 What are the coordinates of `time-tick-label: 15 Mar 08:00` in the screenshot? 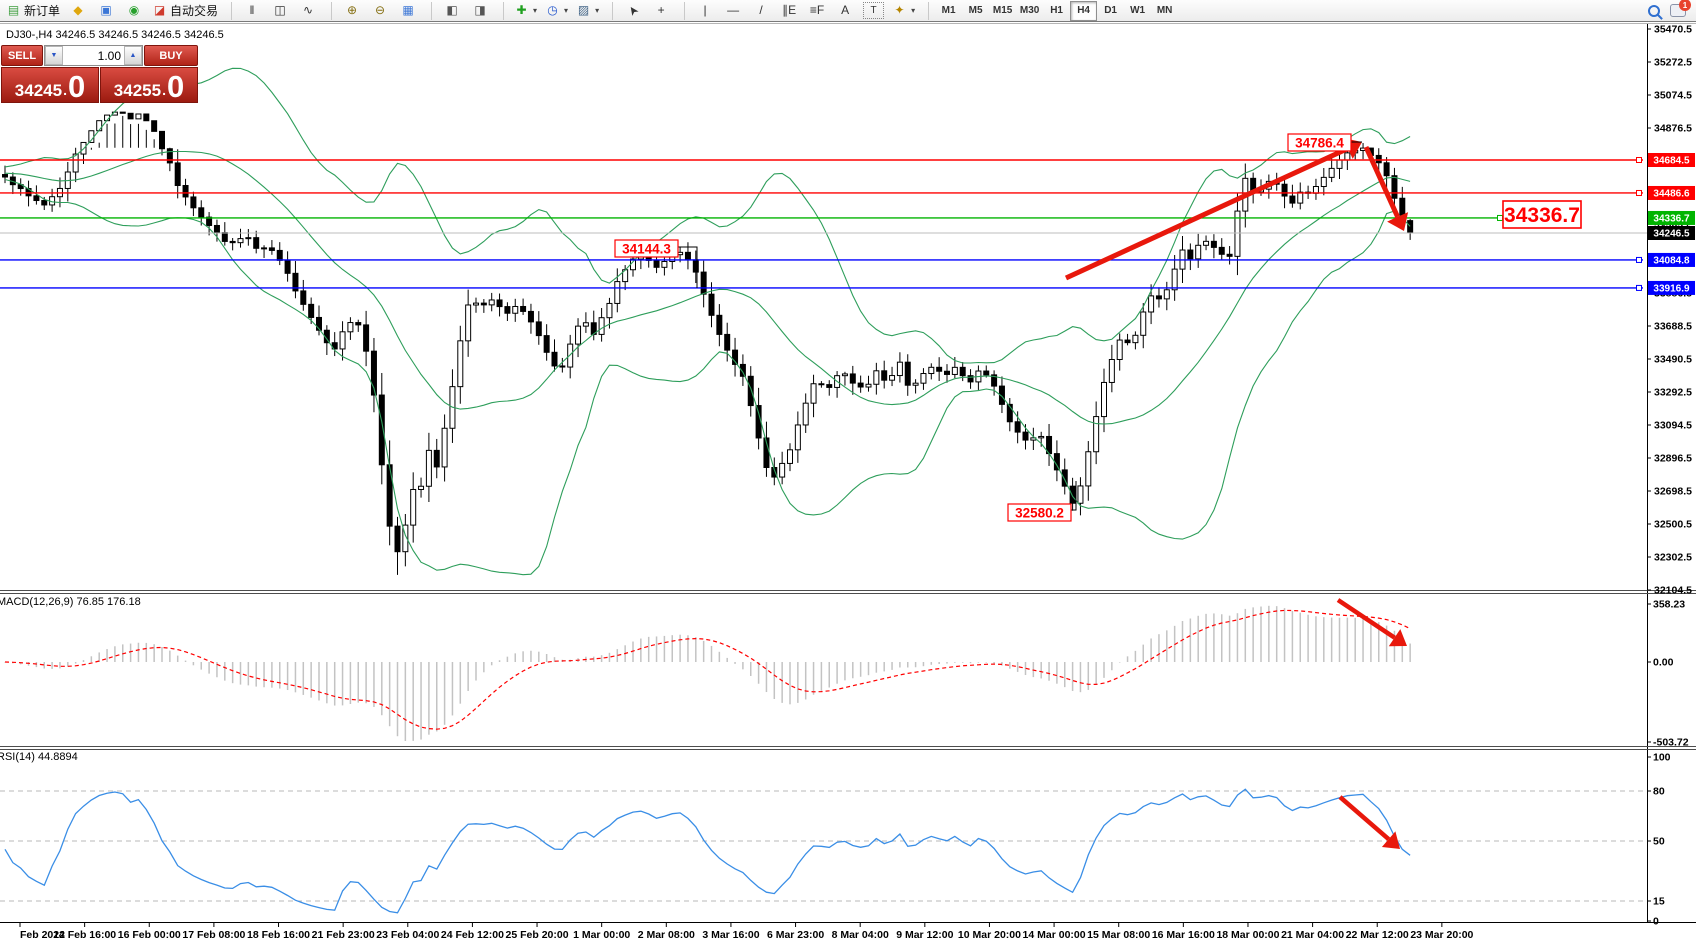 It's located at (1118, 935).